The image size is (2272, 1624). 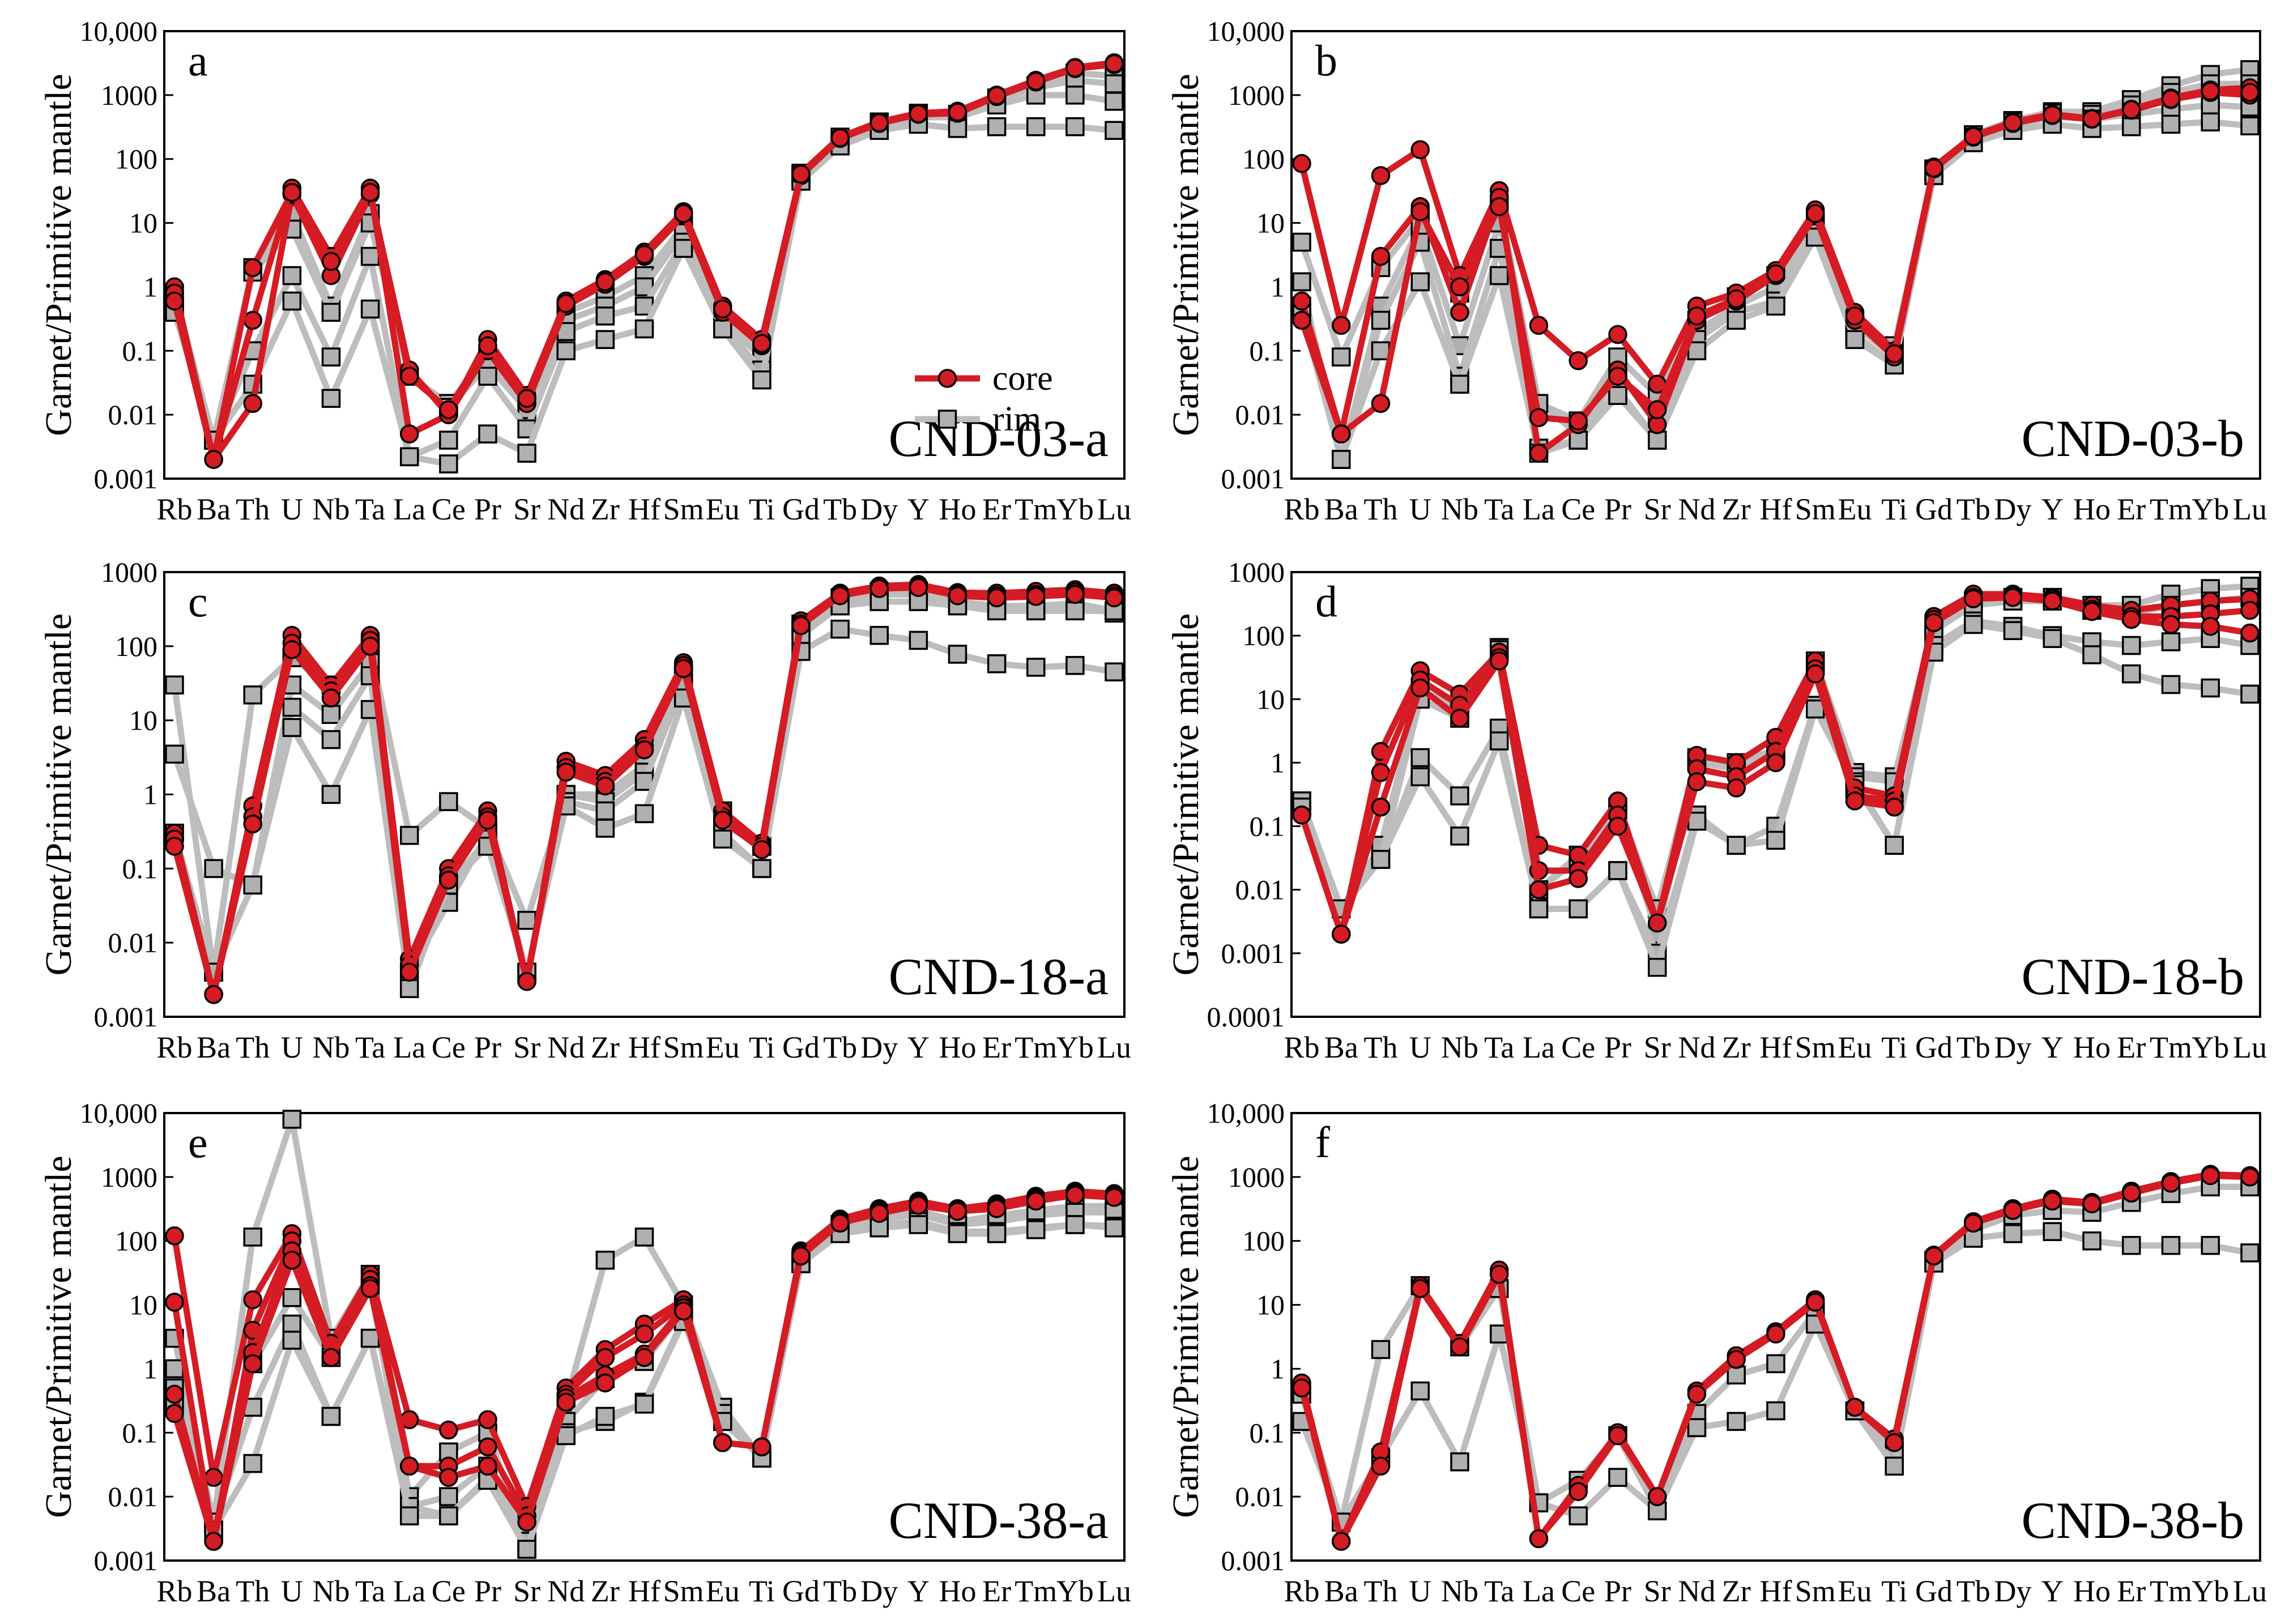 What do you see at coordinates (1973, 1047) in the screenshot?
I see `x-tick-label: Tb` at bounding box center [1973, 1047].